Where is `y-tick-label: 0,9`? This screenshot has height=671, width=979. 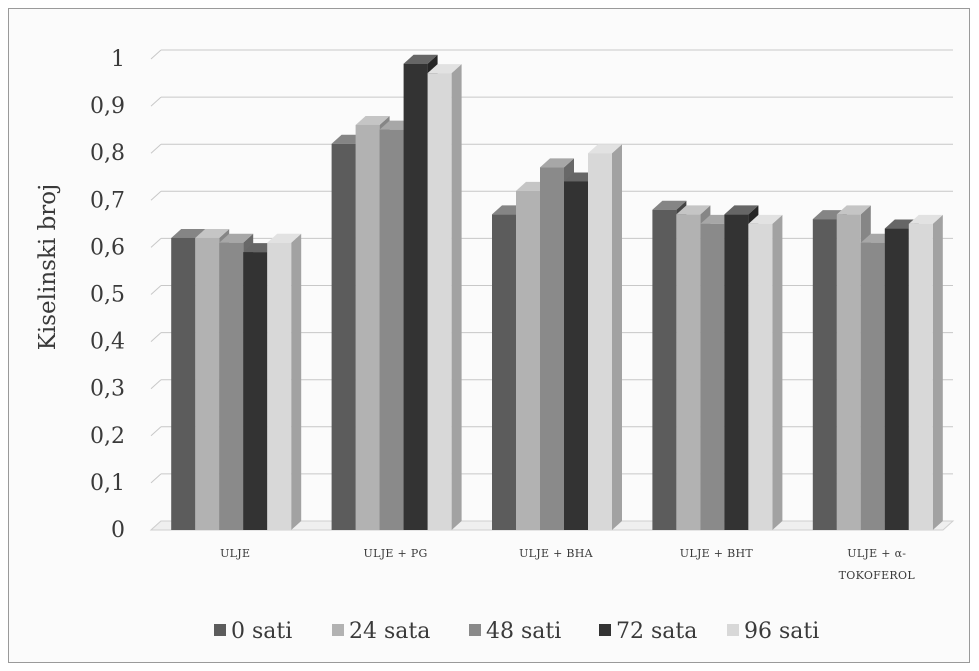 y-tick-label: 0,9 is located at coordinates (107, 106).